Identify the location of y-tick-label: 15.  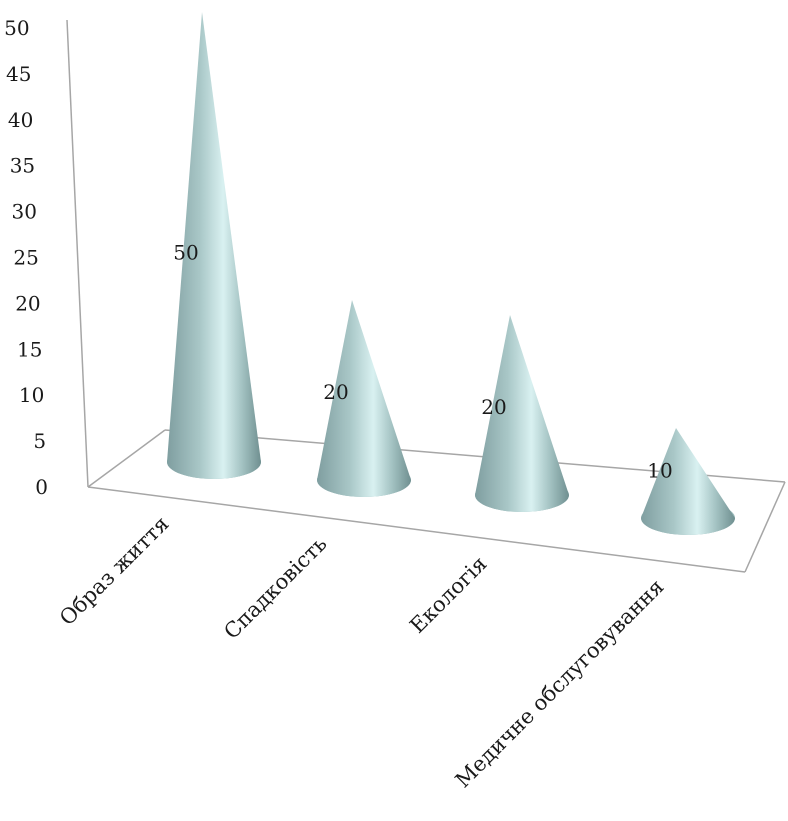
(29, 349).